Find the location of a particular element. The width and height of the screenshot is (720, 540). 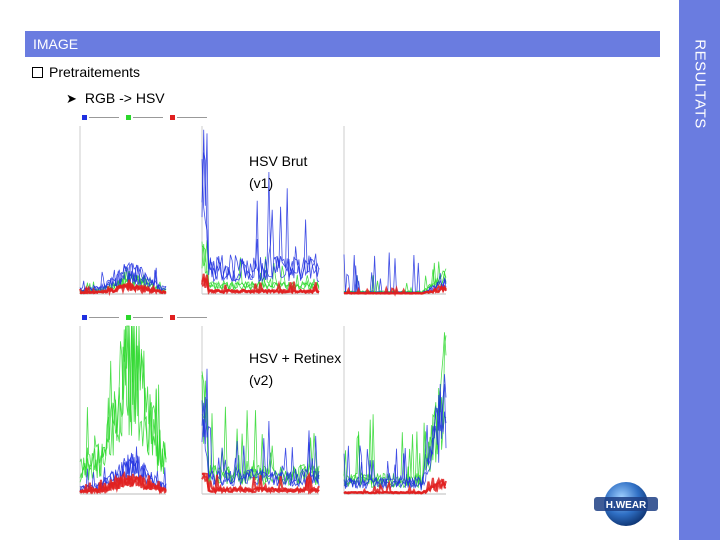

side-band is located at coordinates (699, 270).